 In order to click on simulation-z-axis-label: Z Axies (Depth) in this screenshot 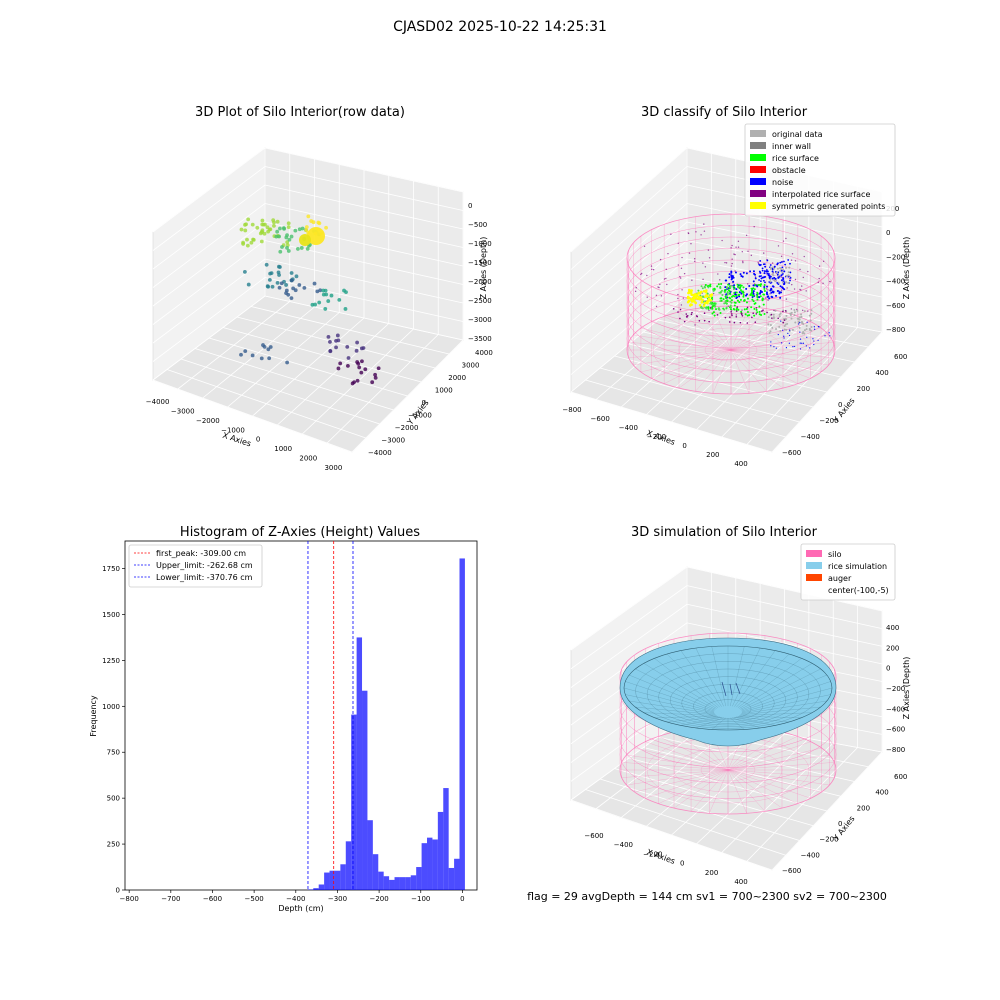, I will do `click(906, 688)`.